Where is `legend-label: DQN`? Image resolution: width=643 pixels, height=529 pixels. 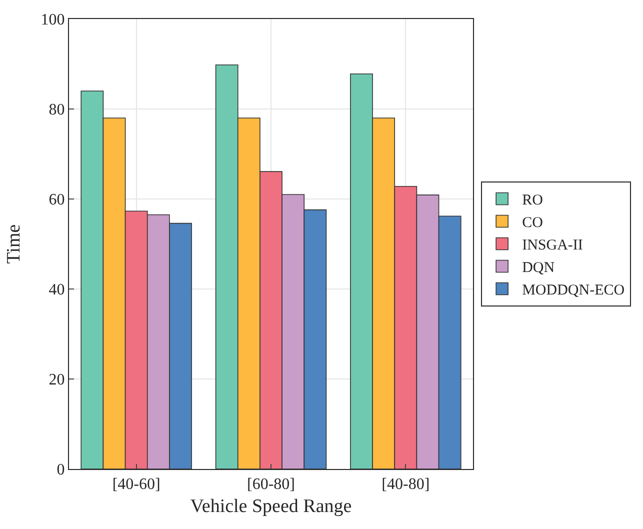
legend-label: DQN is located at coordinates (538, 268).